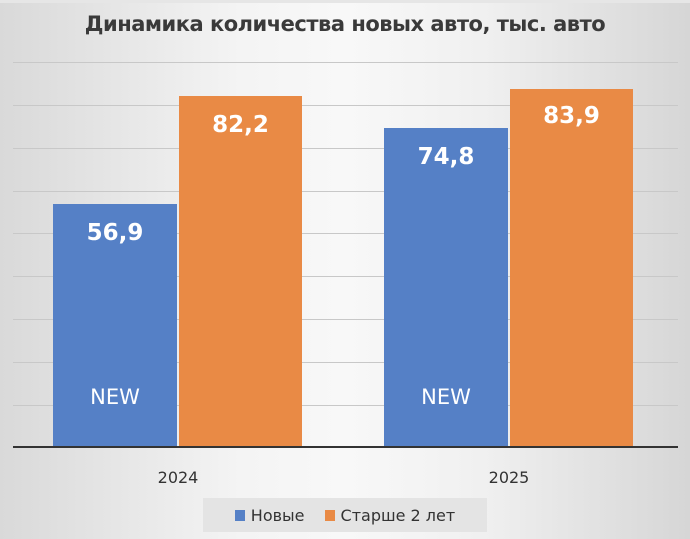 The height and width of the screenshot is (539, 690). I want to click on bar-2025-new: 74,8 NEW, so click(446, 287).